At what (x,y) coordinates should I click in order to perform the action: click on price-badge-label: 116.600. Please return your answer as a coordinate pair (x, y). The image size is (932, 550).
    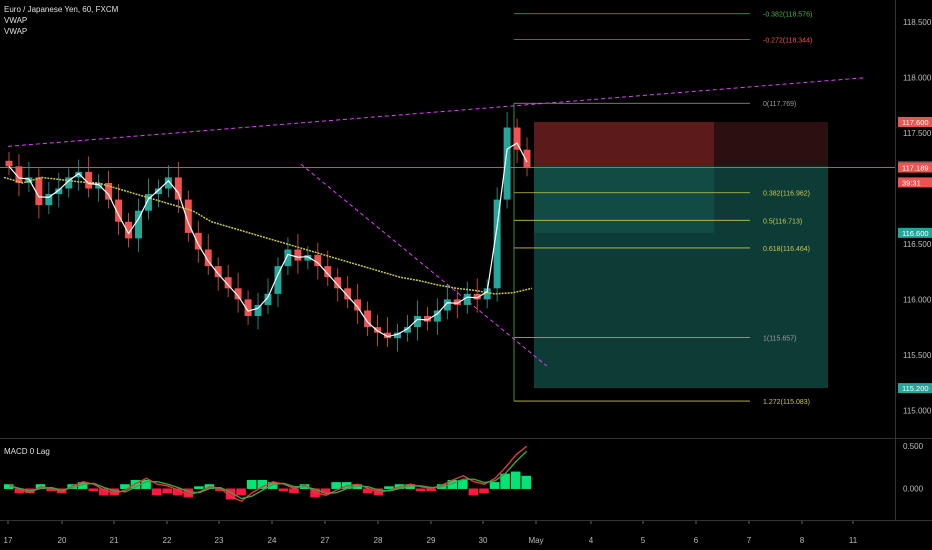
    Looking at the image, I should click on (915, 233).